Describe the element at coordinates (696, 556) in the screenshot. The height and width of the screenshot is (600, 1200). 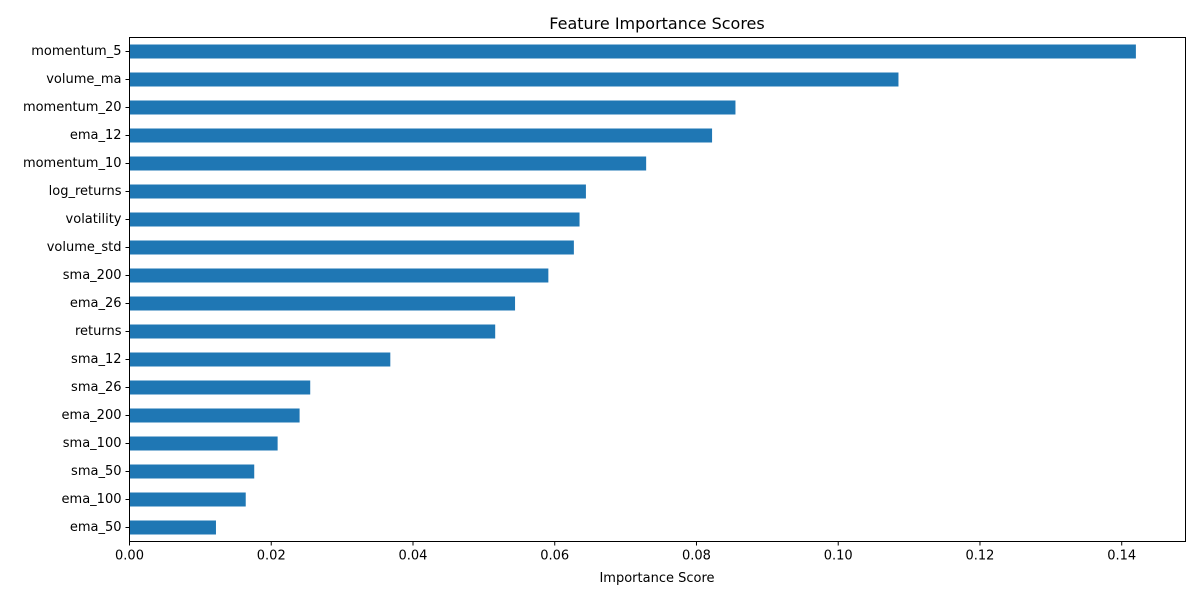
I see `x-tick-label-4: 0.08` at that location.